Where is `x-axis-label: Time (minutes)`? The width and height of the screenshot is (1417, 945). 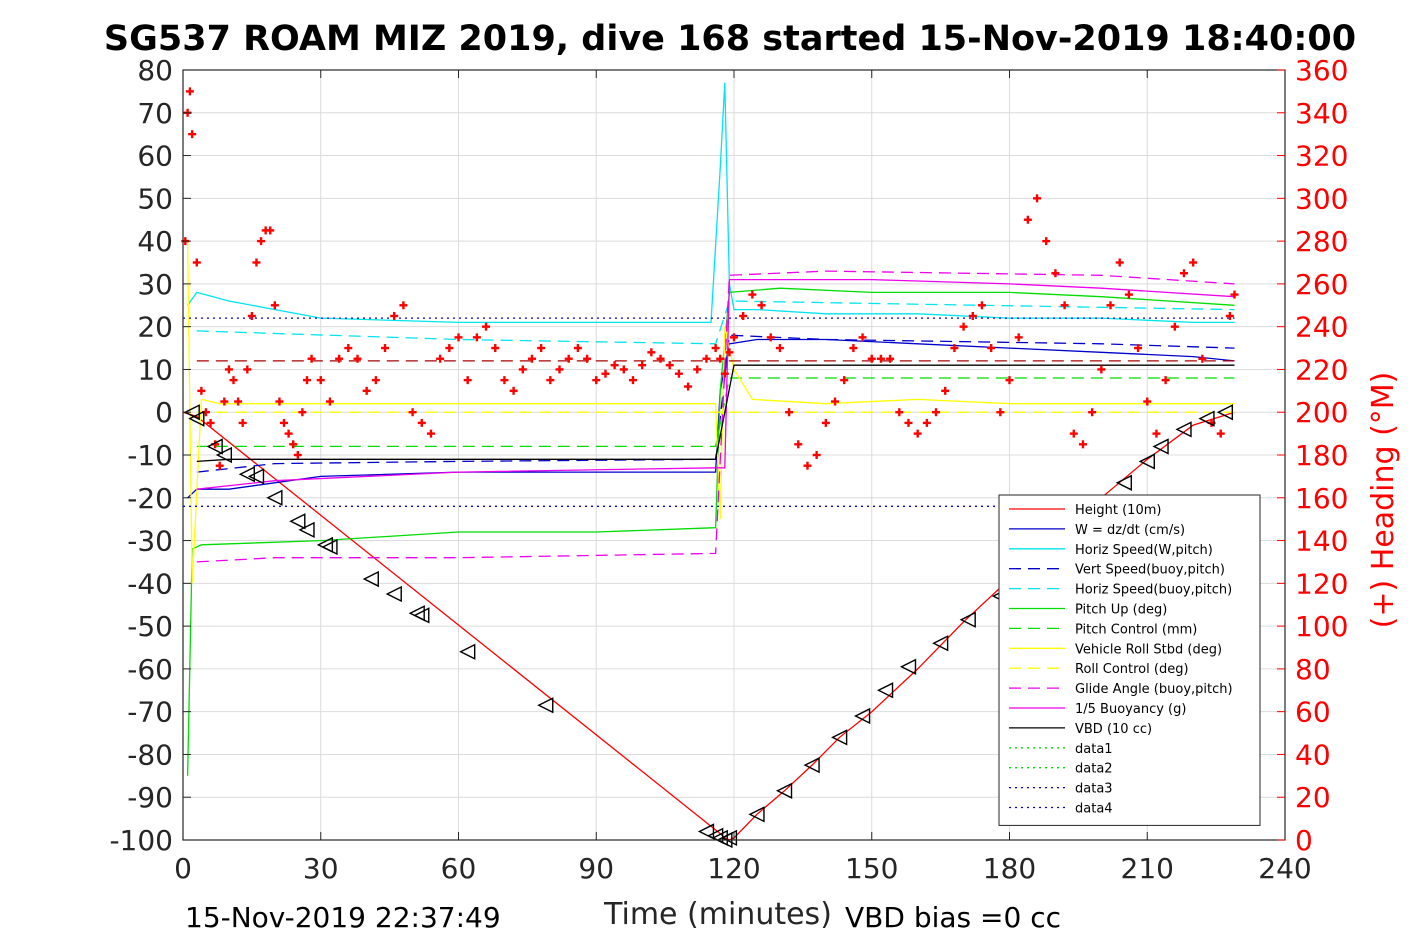
x-axis-label: Time (minutes) is located at coordinates (717, 914).